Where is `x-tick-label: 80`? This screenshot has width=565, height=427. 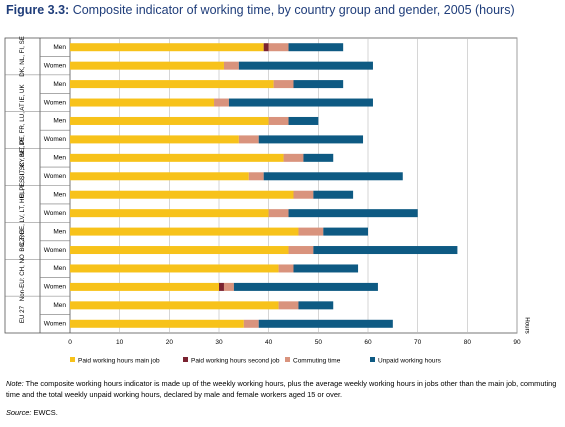
x-tick-label: 80 is located at coordinates (468, 342).